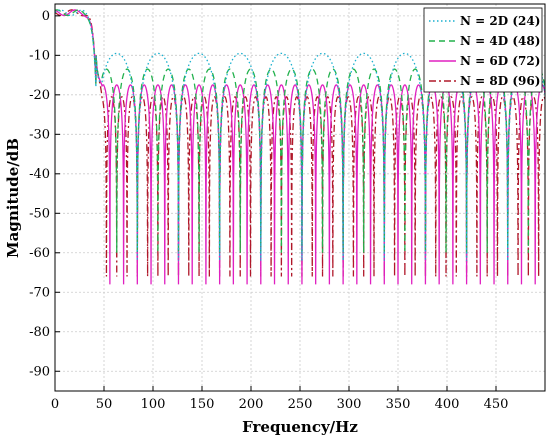  Describe the element at coordinates (39, 371) in the screenshot. I see `y-tick-label: -90` at that location.